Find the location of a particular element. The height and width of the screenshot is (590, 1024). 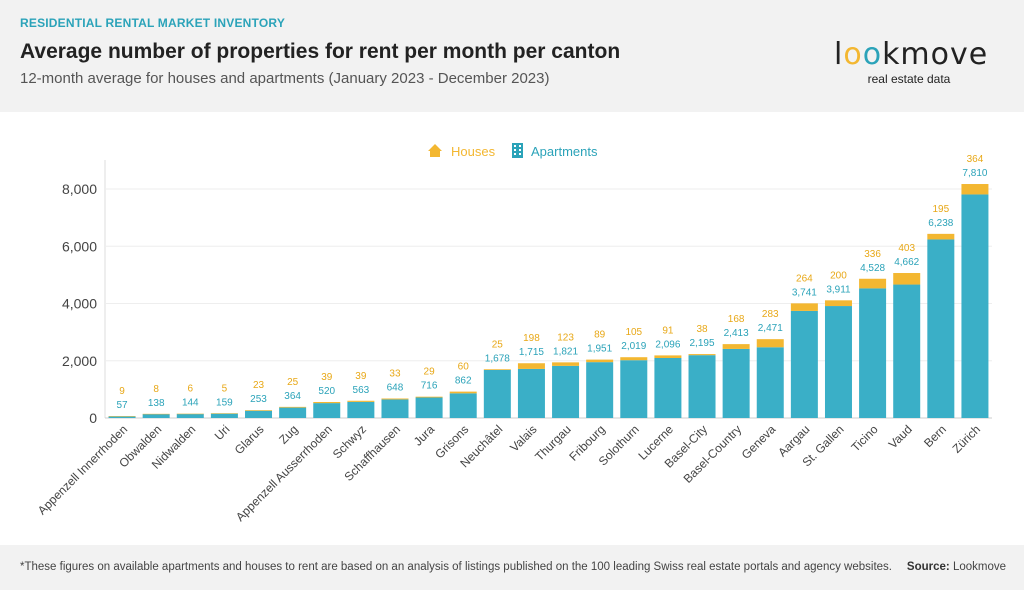

x-tick-label: Thurgau is located at coordinates (553, 443).